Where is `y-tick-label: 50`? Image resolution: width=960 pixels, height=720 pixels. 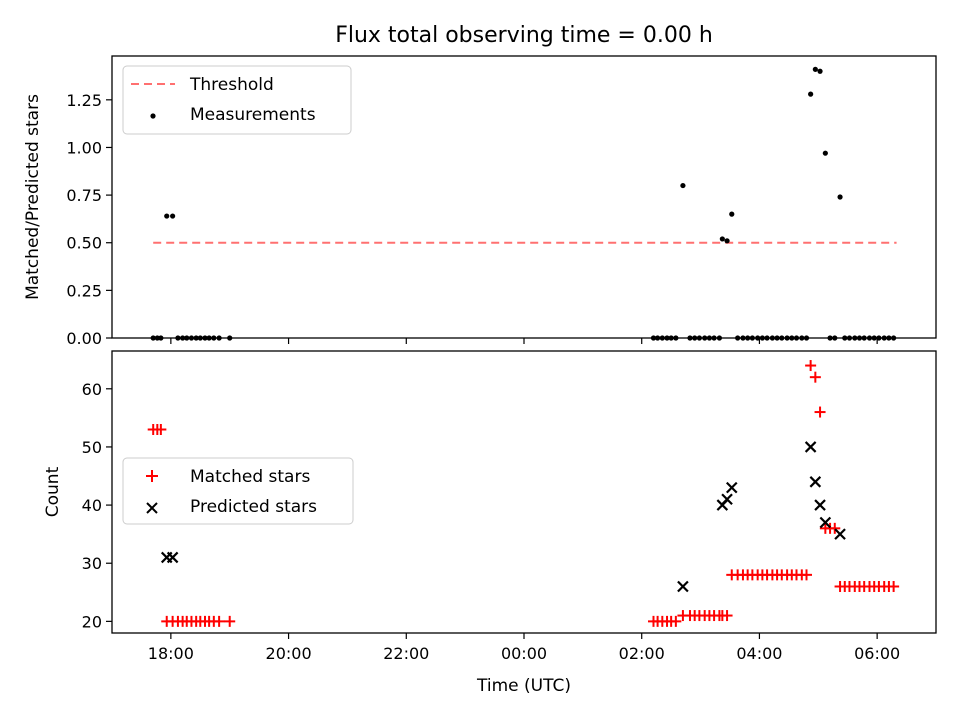 y-tick-label: 50 is located at coordinates (92, 447).